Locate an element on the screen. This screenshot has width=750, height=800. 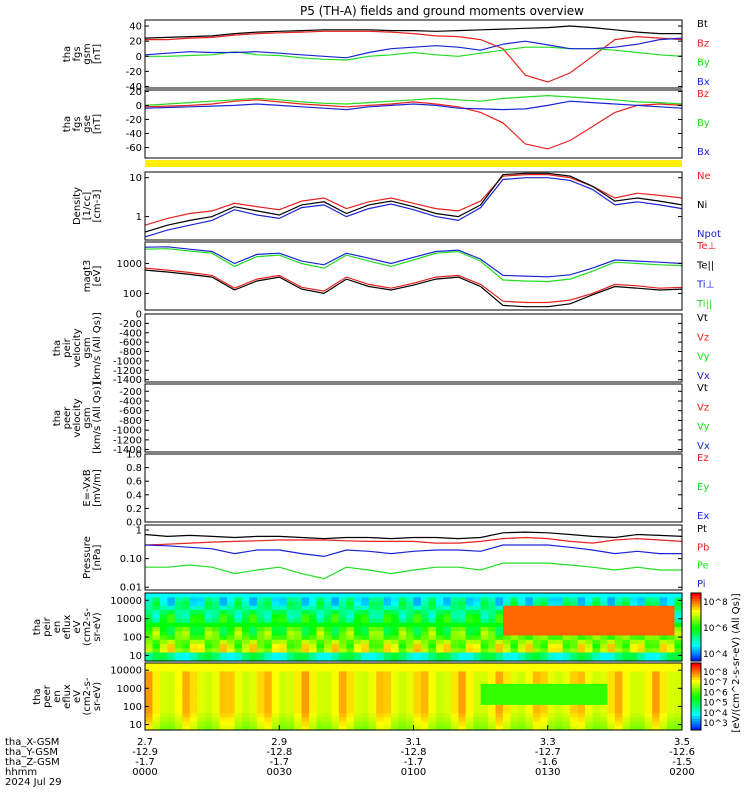
x-row-label: hhmm is located at coordinates (21, 772).